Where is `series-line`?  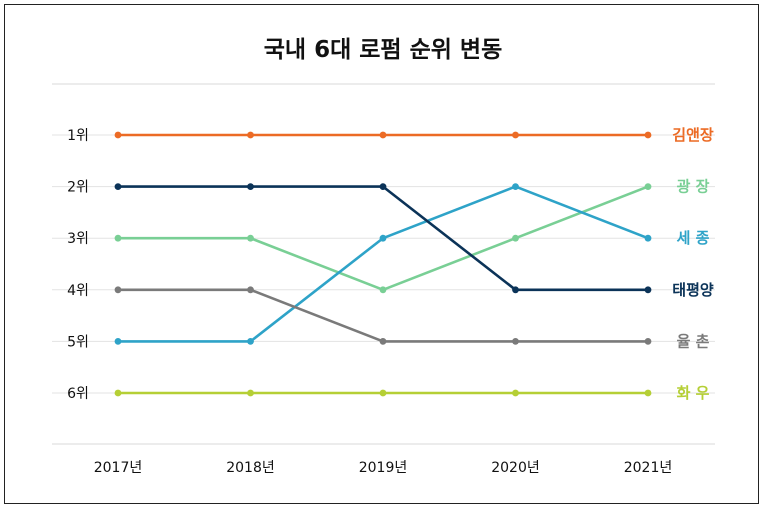 series-line is located at coordinates (383, 315).